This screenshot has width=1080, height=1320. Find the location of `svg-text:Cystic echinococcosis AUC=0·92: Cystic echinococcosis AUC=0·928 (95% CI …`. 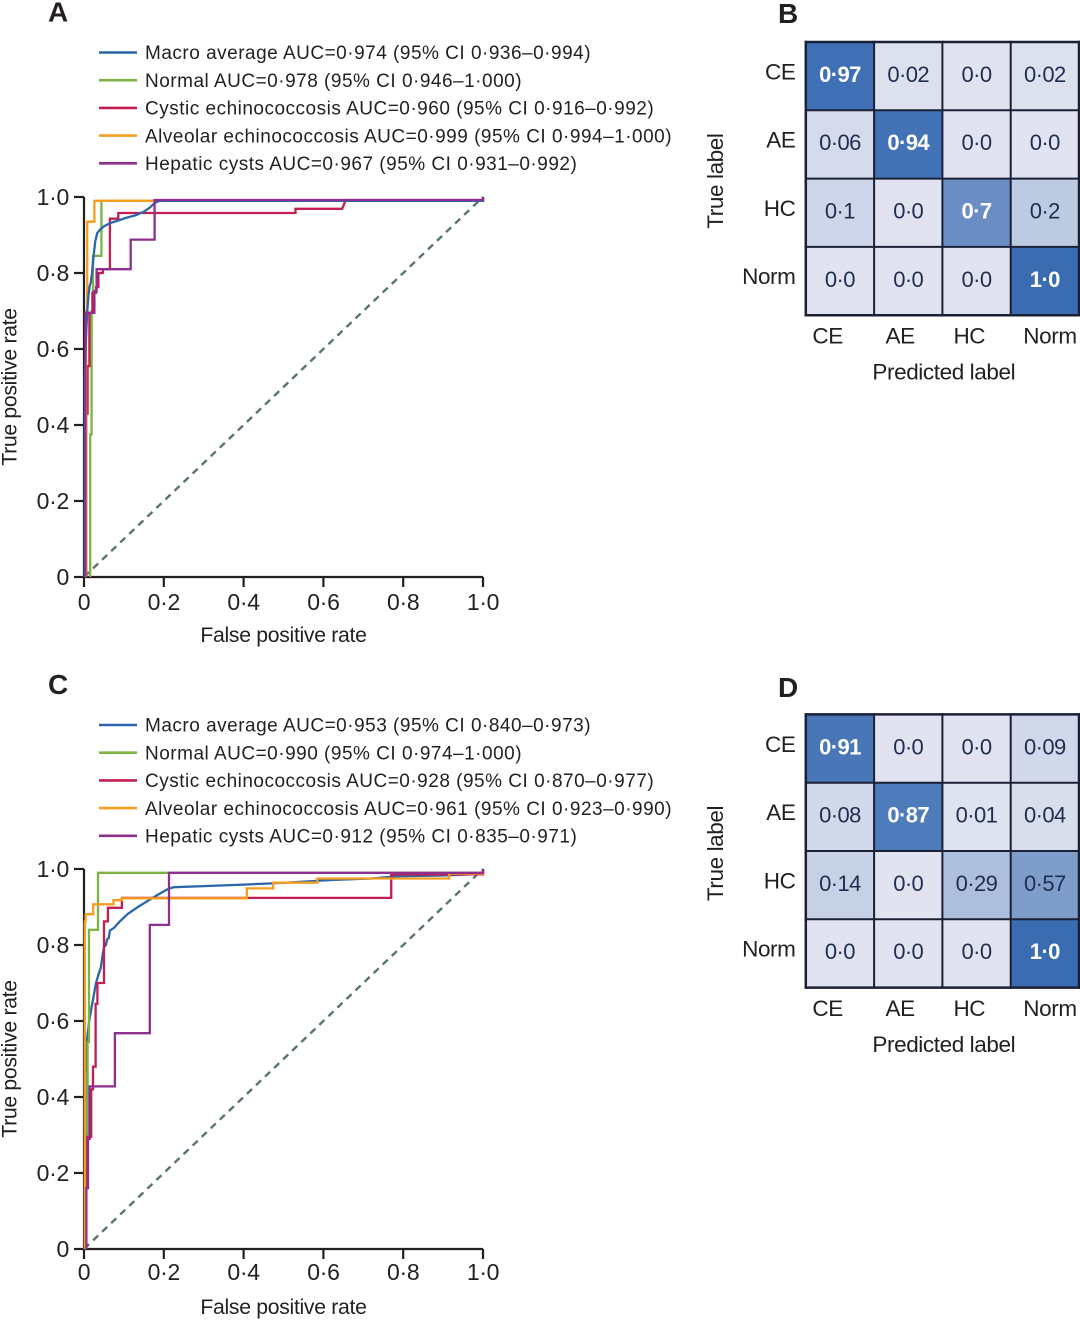

svg-text:Cystic echinococcosis AUC=0·92: Cystic echinococcosis AUC=0·928 (95% CI … is located at coordinates (399, 781).